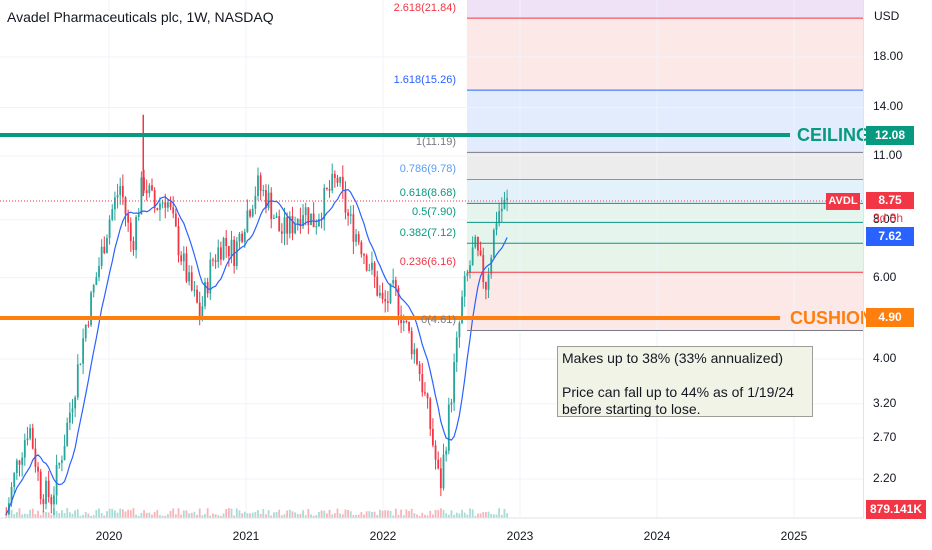 This screenshot has width=932, height=550. Describe the element at coordinates (888, 106) in the screenshot. I see `y-tick-label: 14.00` at that location.